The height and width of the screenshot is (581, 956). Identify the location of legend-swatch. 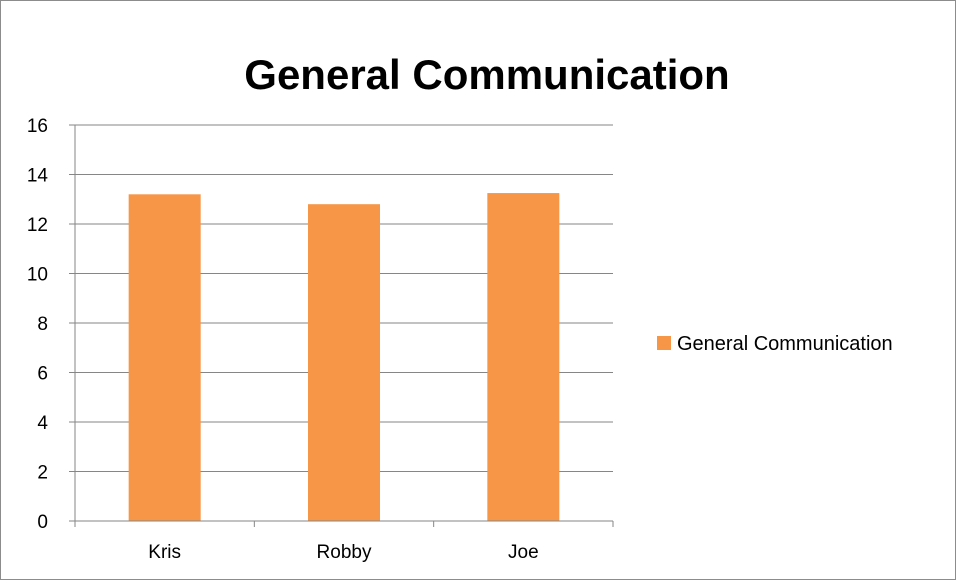
(664, 343).